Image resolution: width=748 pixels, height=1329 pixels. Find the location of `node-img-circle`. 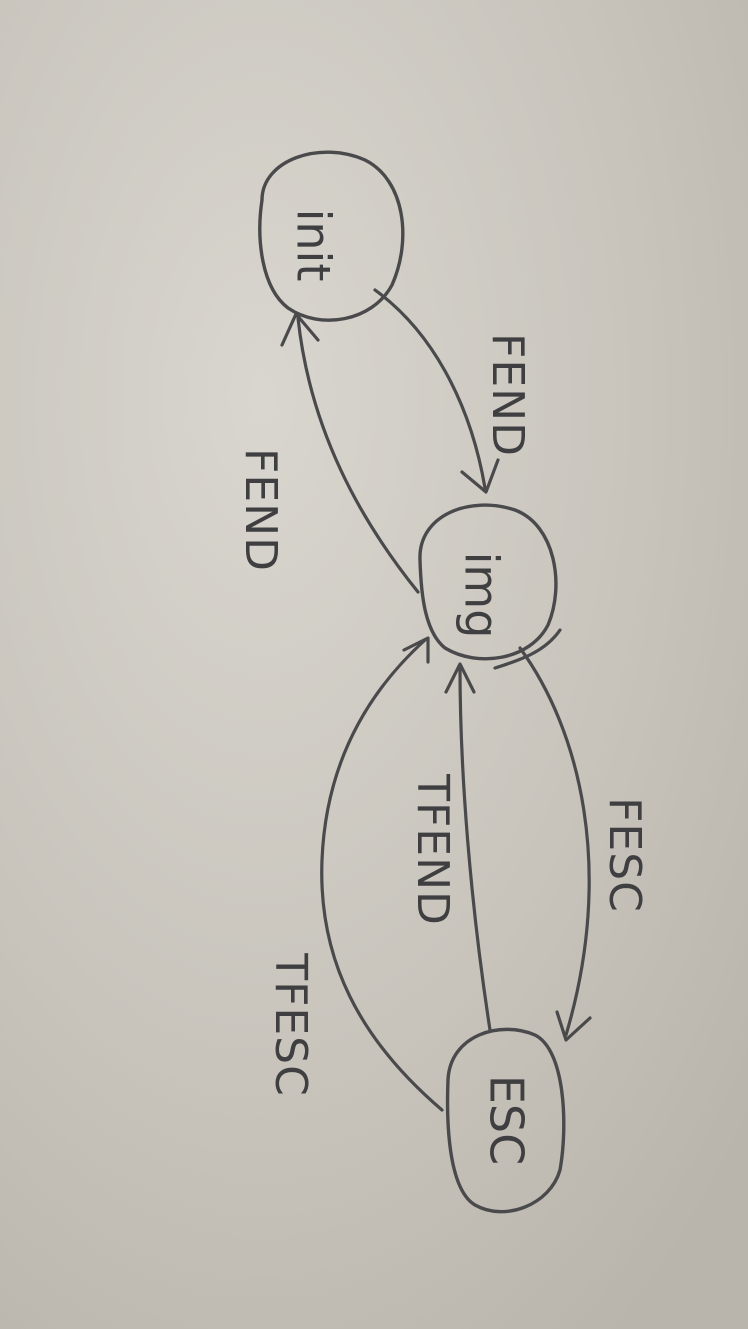

node-img-circle is located at coordinates (488, 582).